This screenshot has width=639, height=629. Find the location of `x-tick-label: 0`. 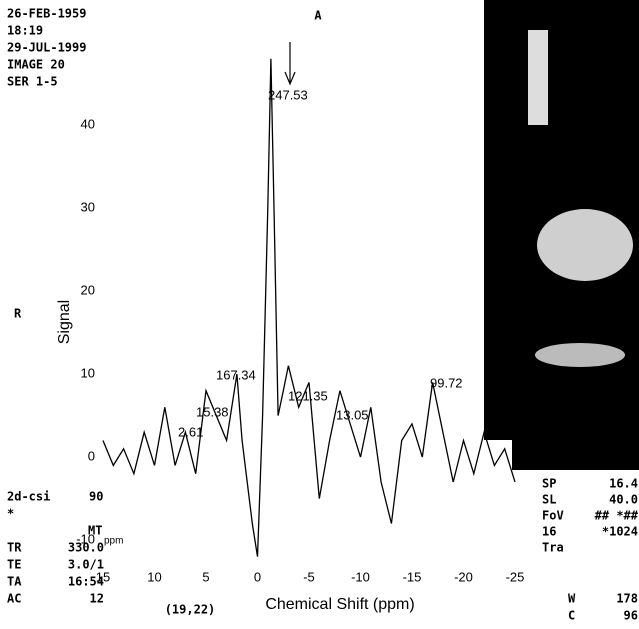

x-tick-label: 0 is located at coordinates (257, 576).